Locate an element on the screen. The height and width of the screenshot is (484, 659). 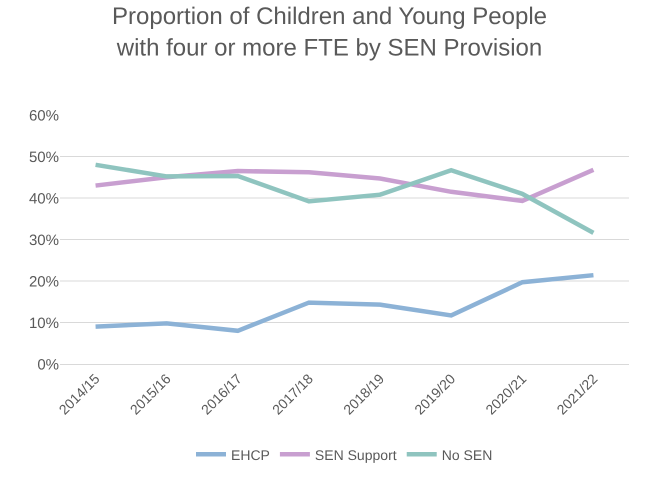
y-tick-label: 20% is located at coordinates (43, 281).